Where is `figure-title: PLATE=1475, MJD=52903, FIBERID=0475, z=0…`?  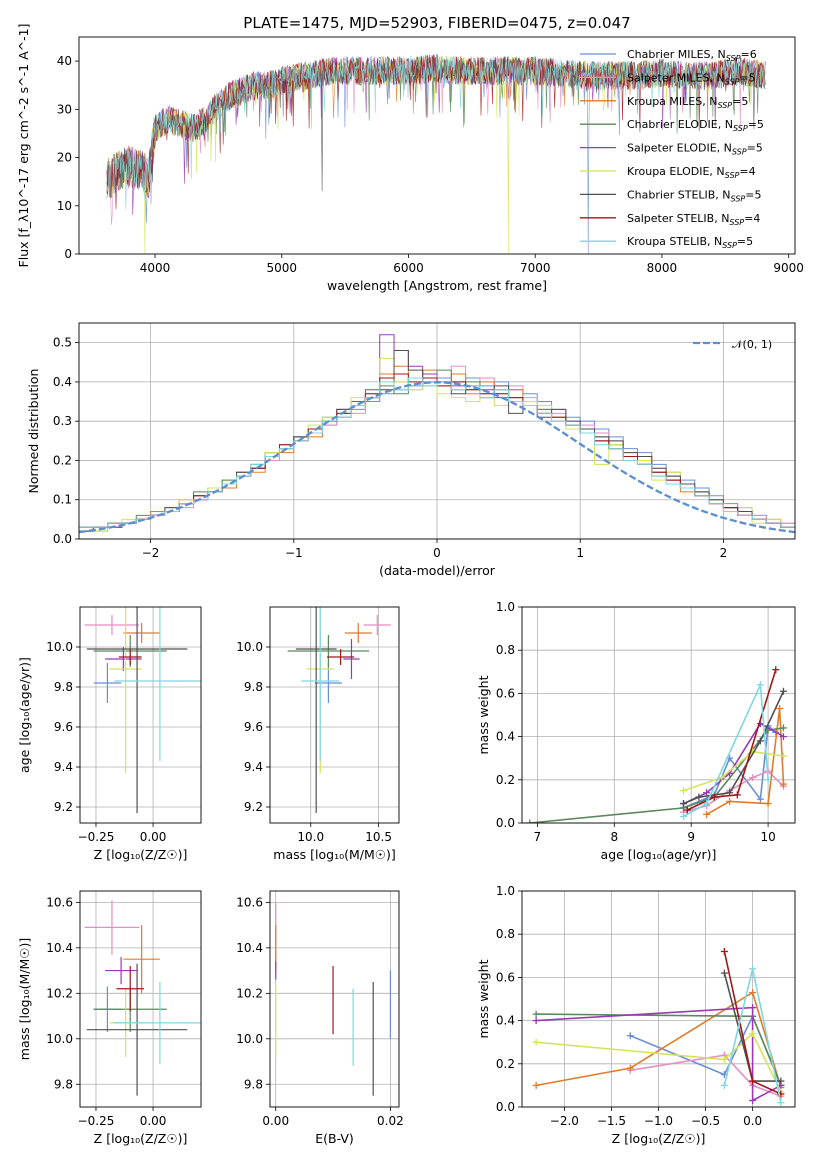 figure-title: PLATE=1475, MJD=52903, FIBERID=0475, z=0… is located at coordinates (436, 23).